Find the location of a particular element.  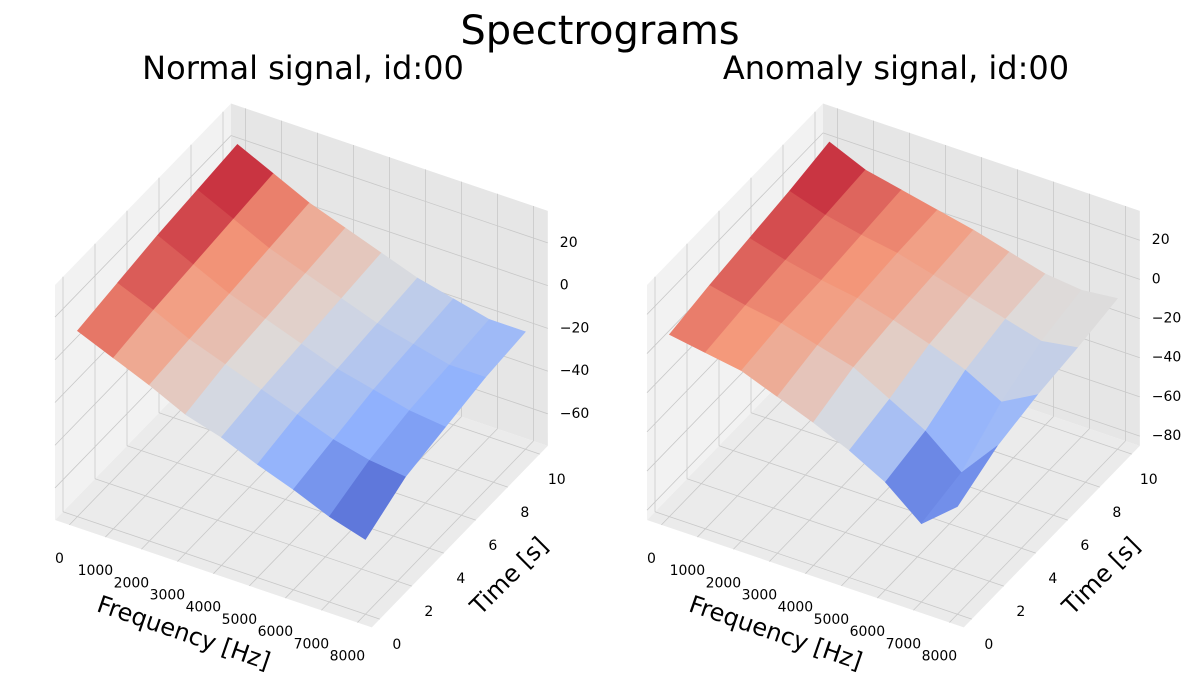

subplot-title: Anomaly signal, id:00 is located at coordinates (896, 68).